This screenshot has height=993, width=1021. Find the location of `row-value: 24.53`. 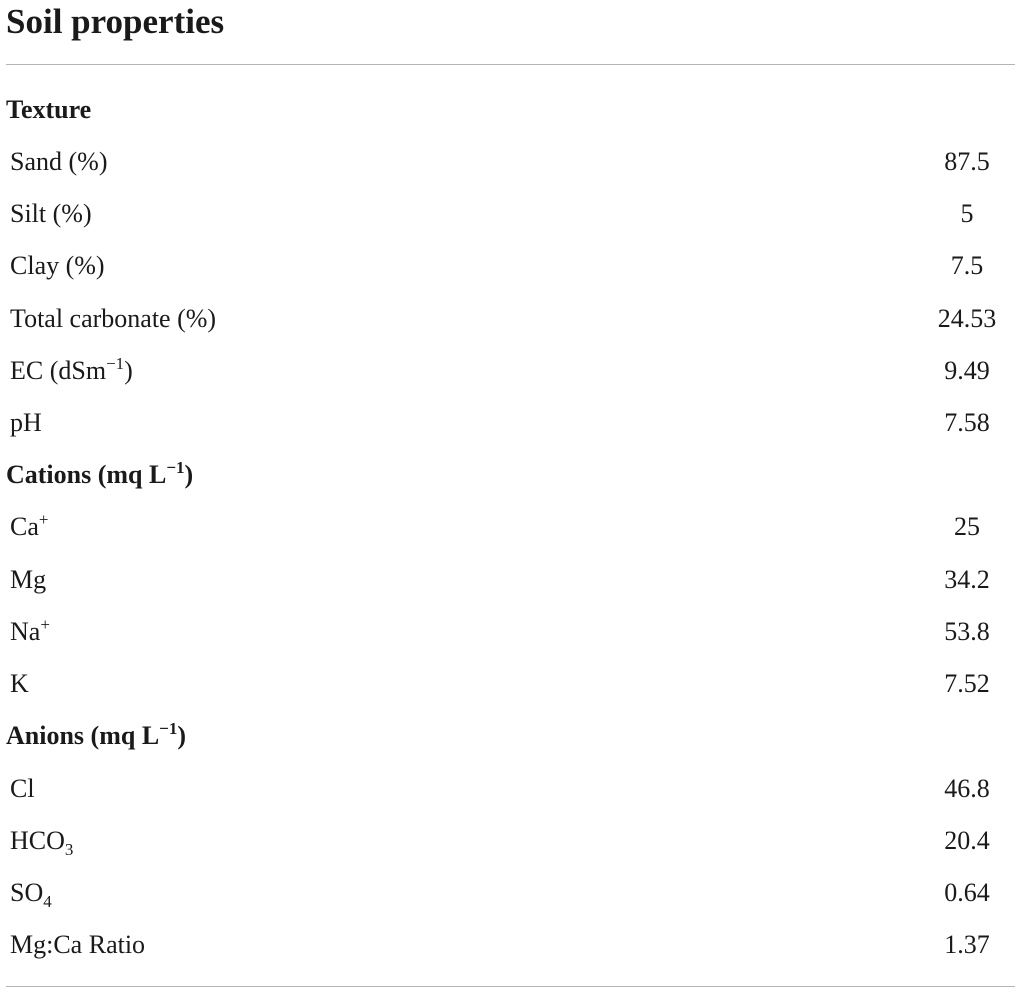

row-value: 24.53 is located at coordinates (967, 318).